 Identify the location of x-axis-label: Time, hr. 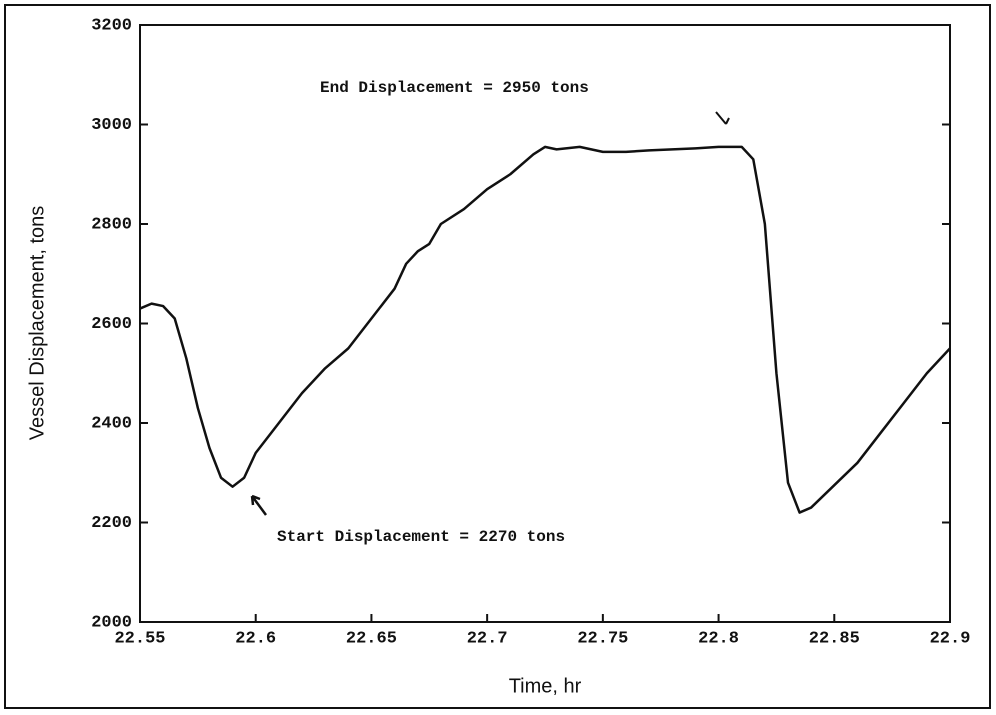
(545, 686).